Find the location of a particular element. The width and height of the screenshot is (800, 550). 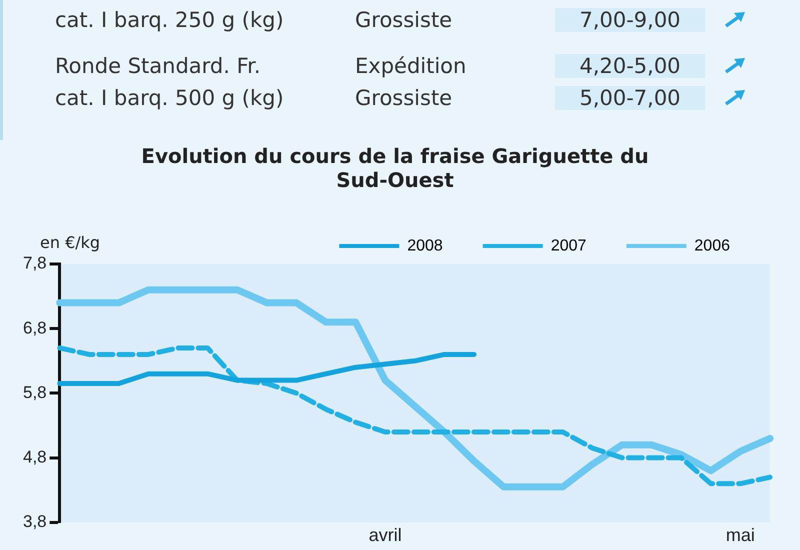

chart-title: Evolution du cours de la fraise Gariguette du Sud-Ouest is located at coordinates (395, 168).